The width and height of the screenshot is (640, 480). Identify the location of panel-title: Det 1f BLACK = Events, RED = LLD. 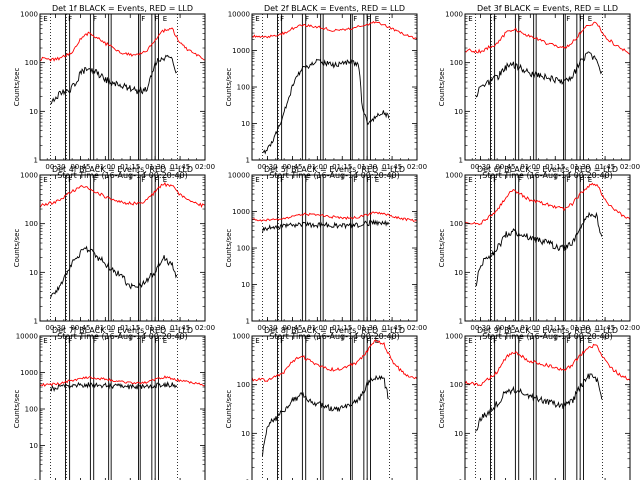
(122, 8).